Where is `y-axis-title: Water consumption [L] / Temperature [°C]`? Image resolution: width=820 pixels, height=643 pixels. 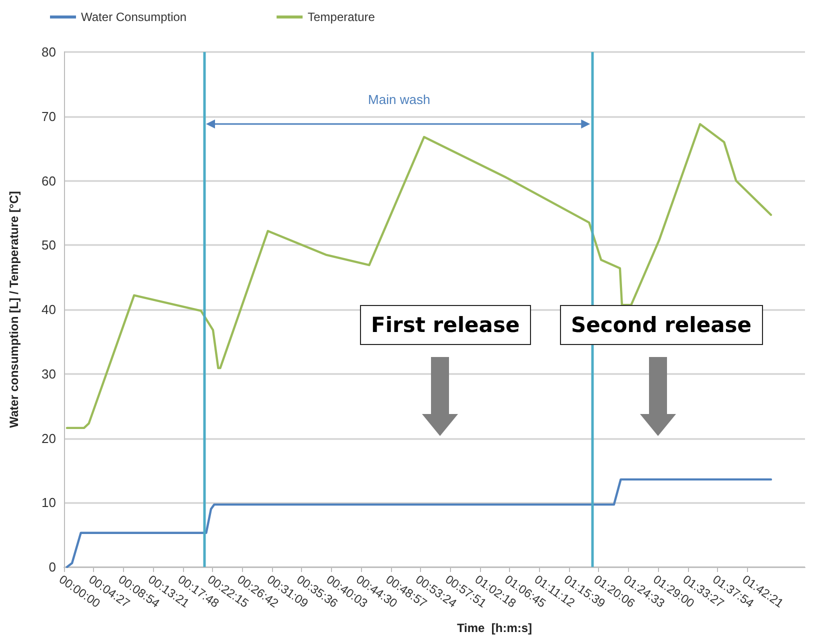
y-axis-title: Water consumption [L] / Temperature [°C] is located at coordinates (14, 309).